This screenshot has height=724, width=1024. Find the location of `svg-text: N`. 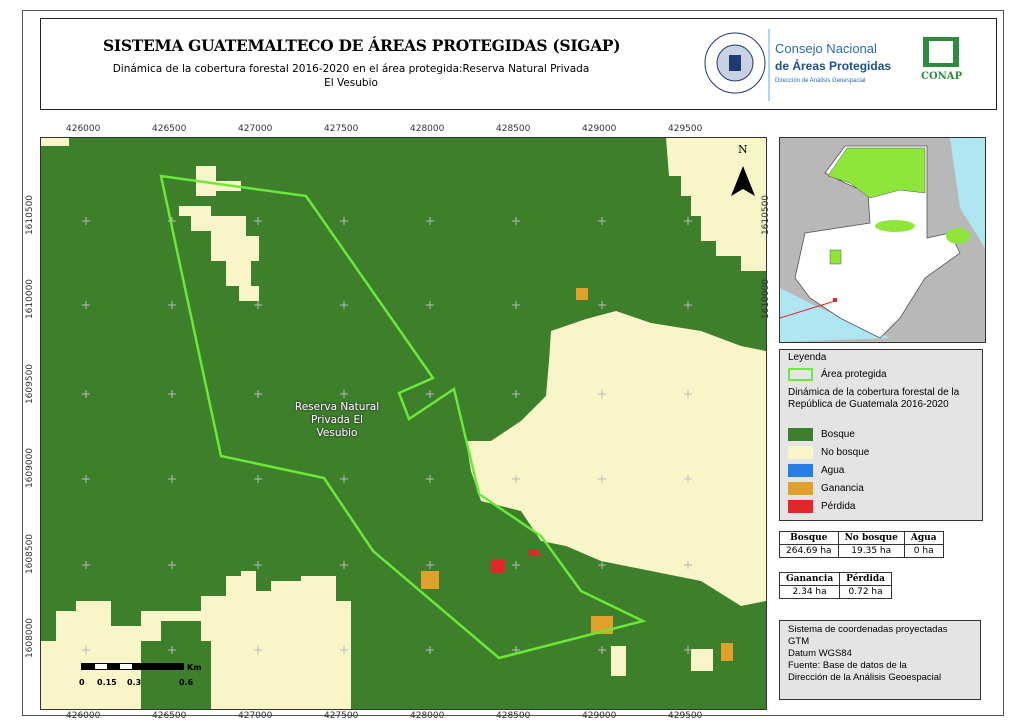

svg-text: N is located at coordinates (743, 149).